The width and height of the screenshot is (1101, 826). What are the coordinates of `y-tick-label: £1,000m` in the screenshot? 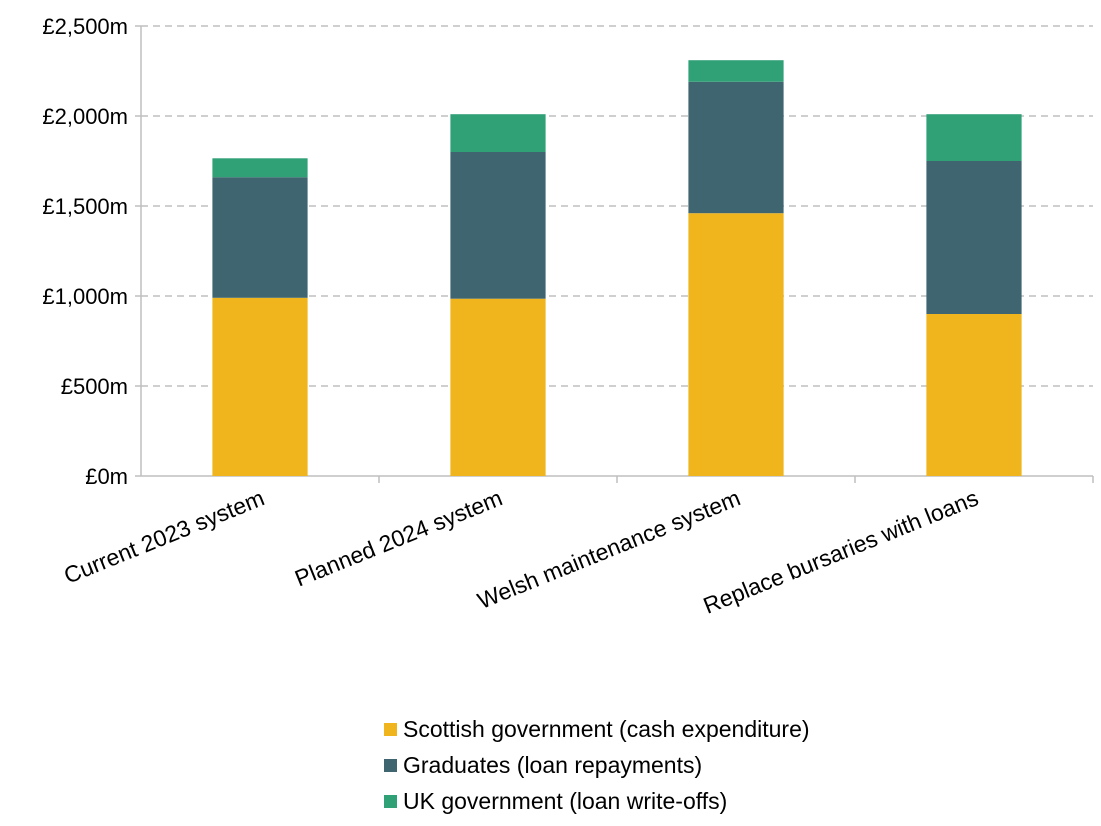 It's located at (85, 296).